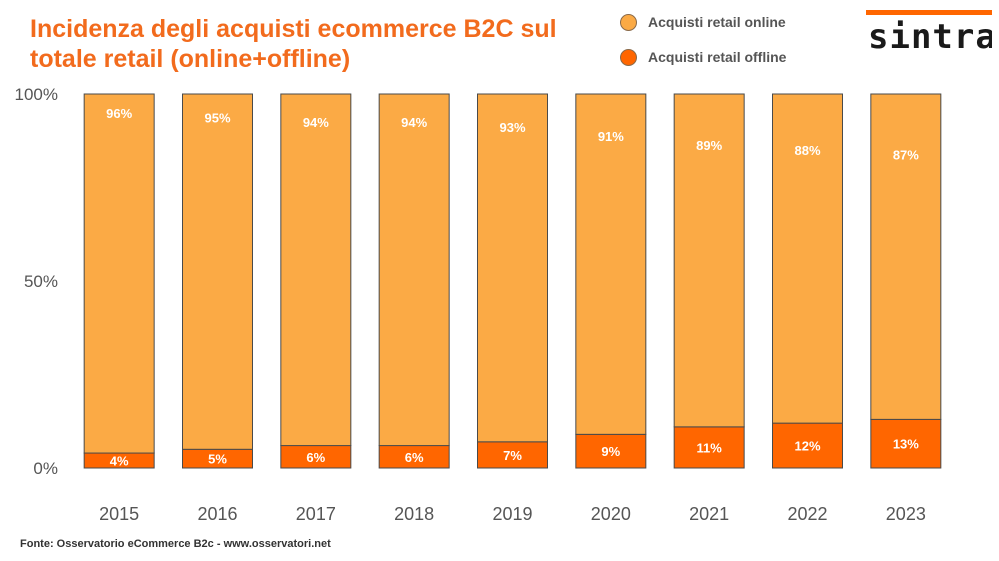 This screenshot has height=561, width=999. I want to click on data-label-online: 93%, so click(512, 127).